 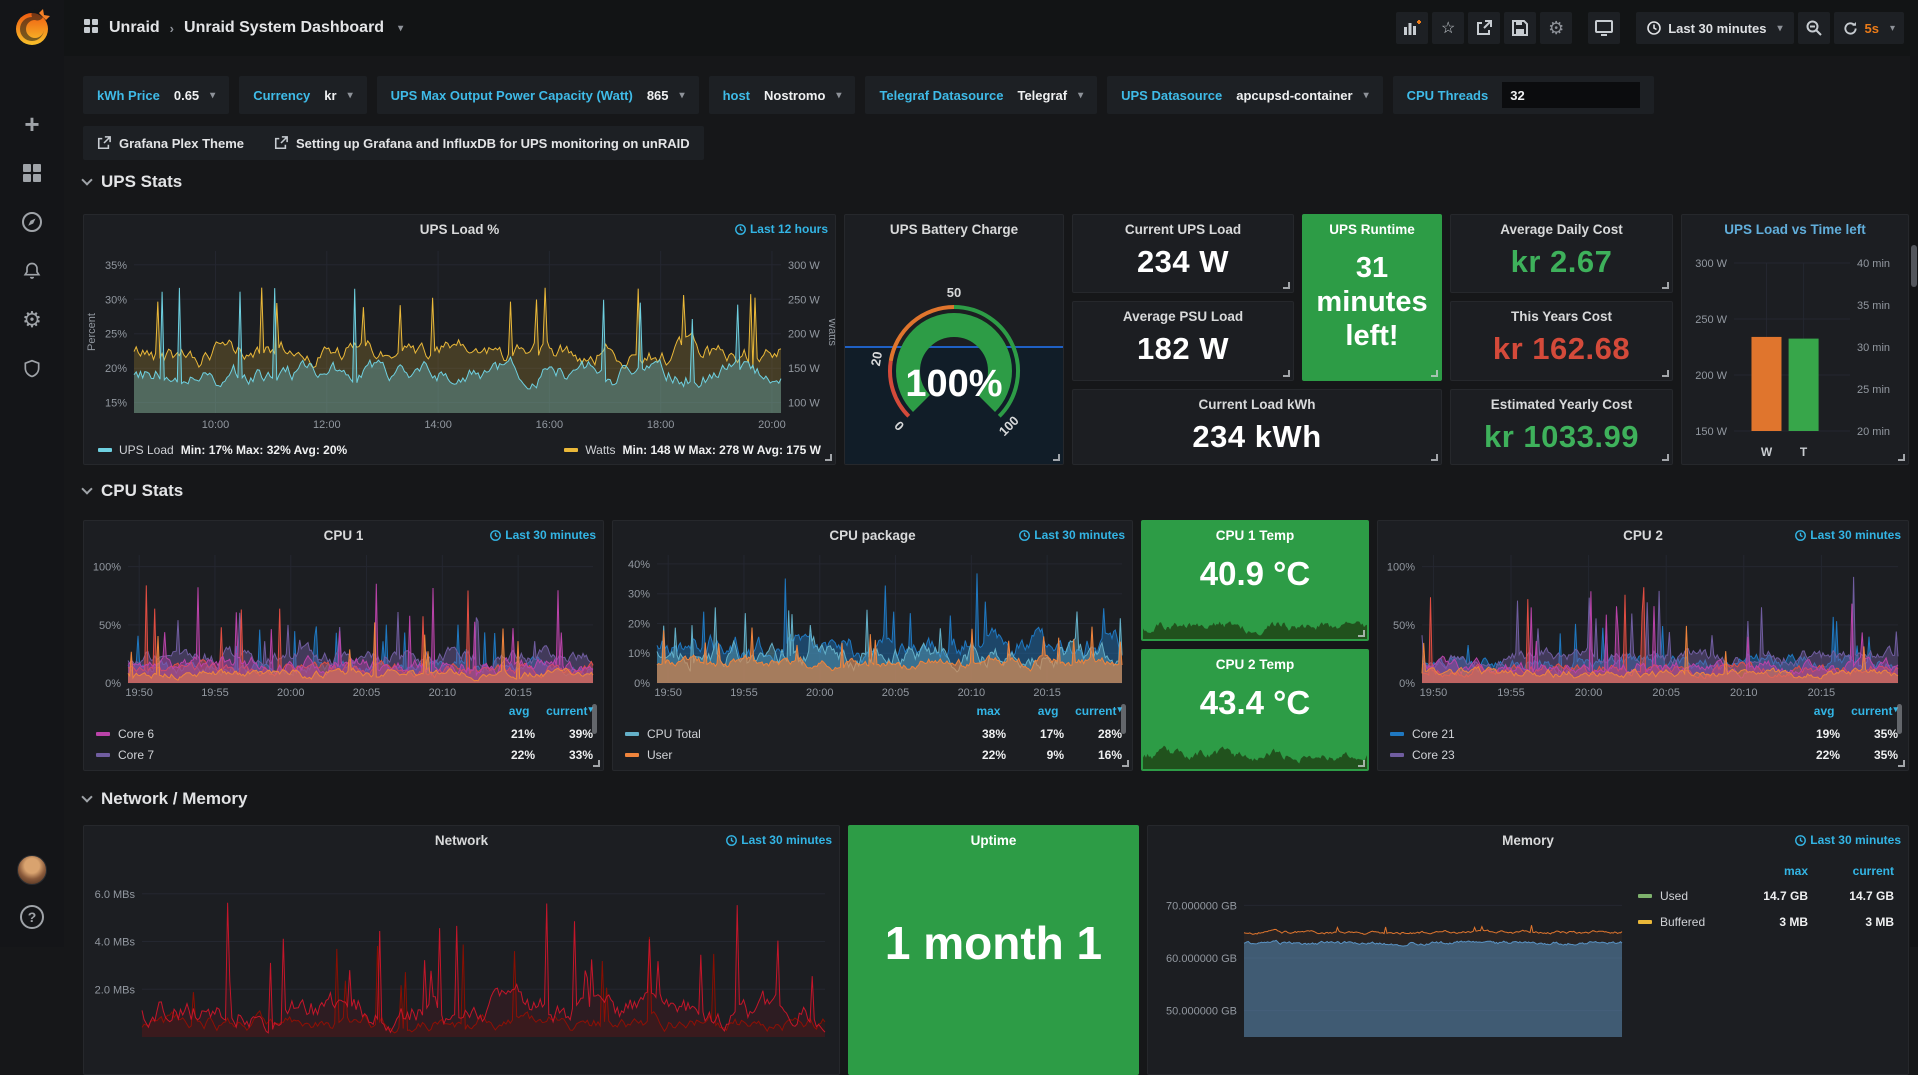 I want to click on apps-grid-icon, so click(x=91, y=28).